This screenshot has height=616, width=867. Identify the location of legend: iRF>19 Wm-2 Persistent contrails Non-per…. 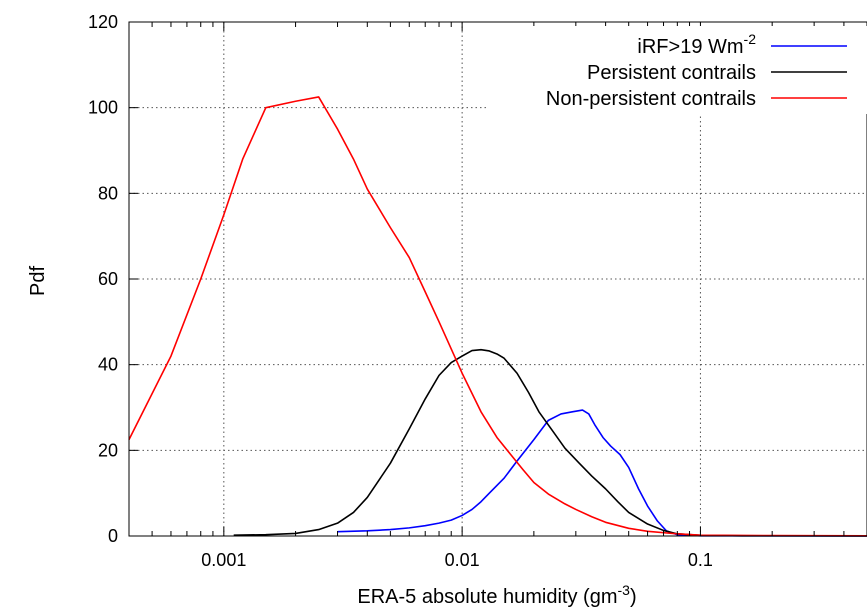
(676, 70).